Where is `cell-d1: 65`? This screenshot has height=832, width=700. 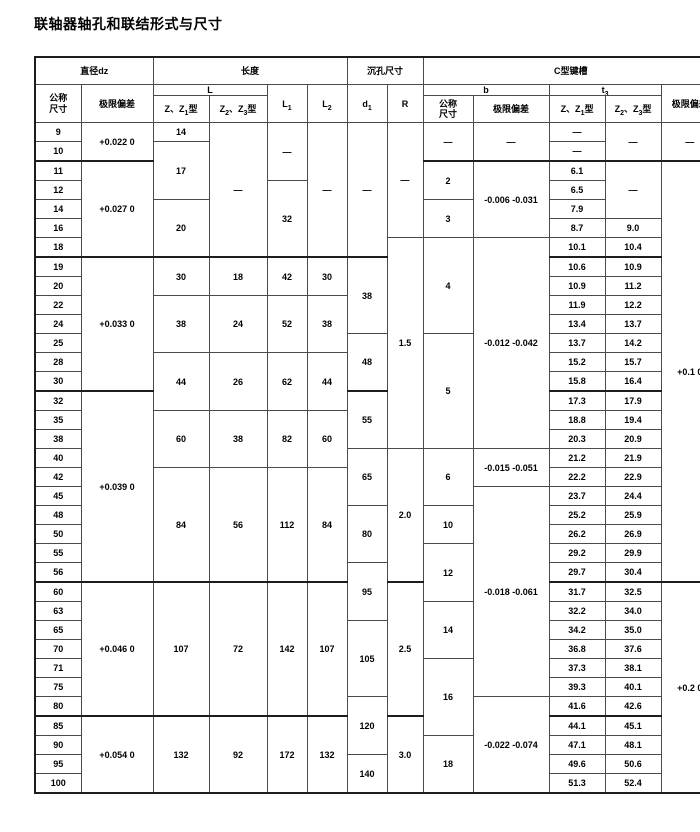
cell-d1: 65 is located at coordinates (367, 477).